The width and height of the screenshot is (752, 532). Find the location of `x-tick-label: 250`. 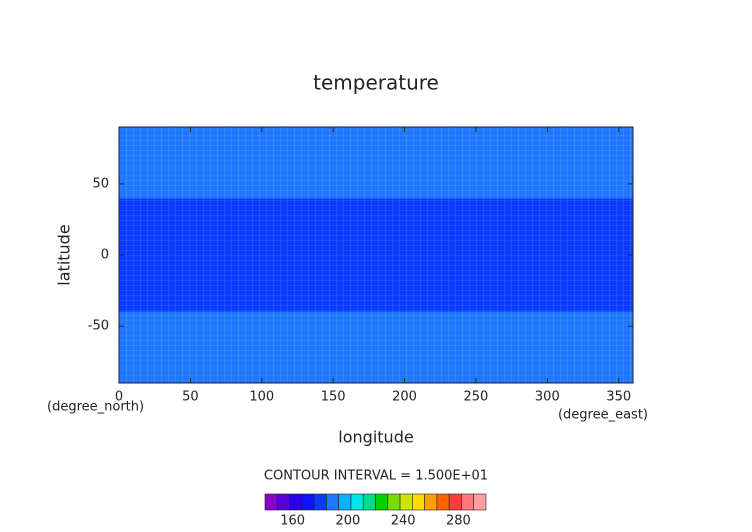

x-tick-label: 250 is located at coordinates (476, 397).